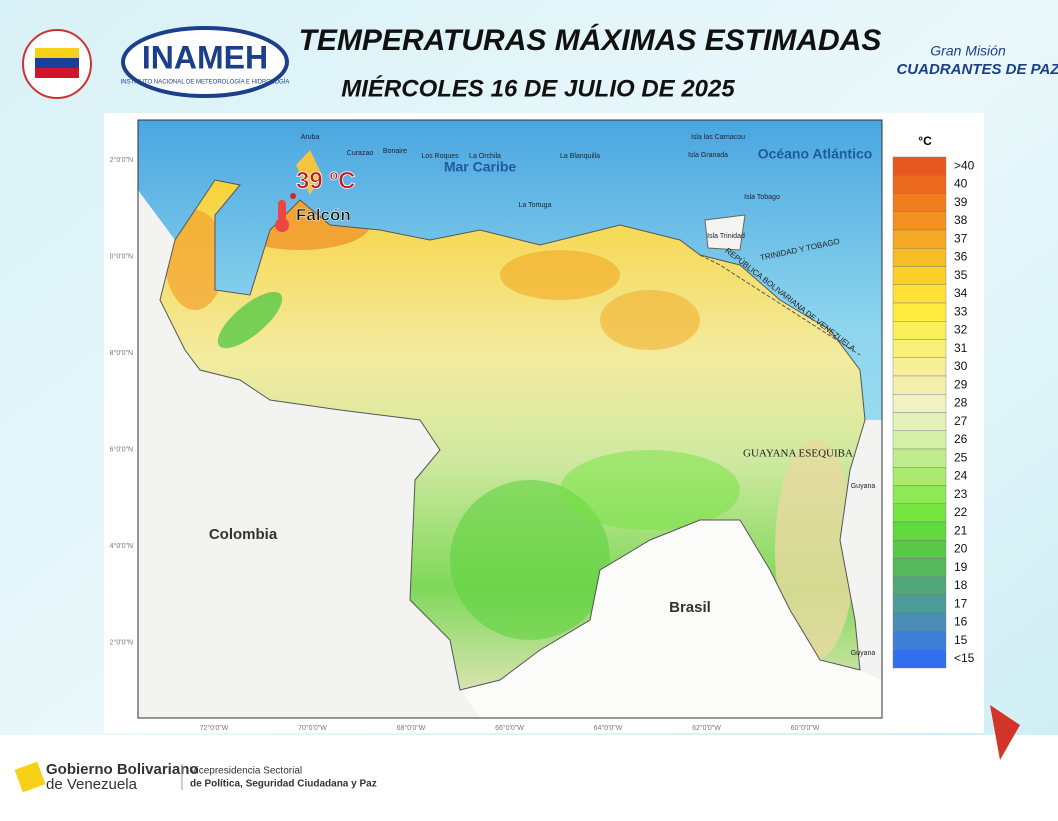 This screenshot has height=821, width=1058. Describe the element at coordinates (671, 619) in the screenshot. I see `brasil` at that location.